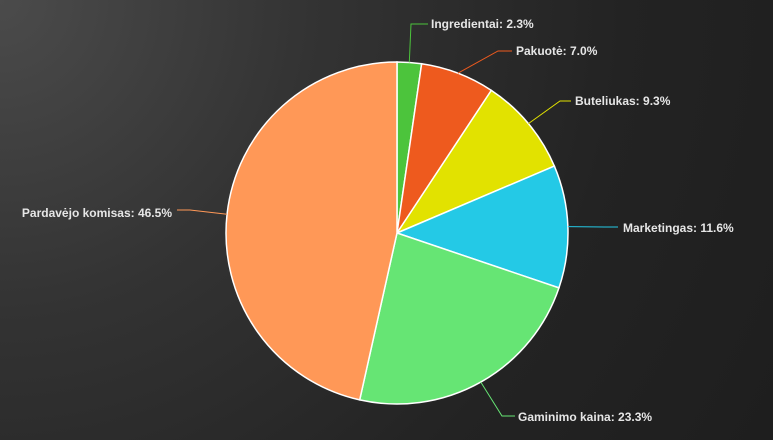 The image size is (773, 440). What do you see at coordinates (202, 212) in the screenshot?
I see `label-connector-pardavejo-komisas` at bounding box center [202, 212].